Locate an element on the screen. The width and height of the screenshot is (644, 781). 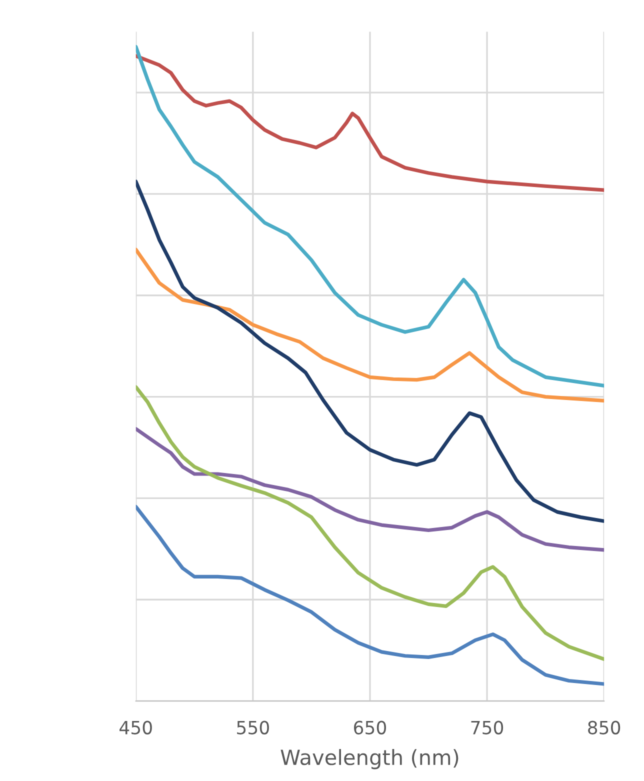
x-tick-label: 450 is located at coordinates (136, 727).